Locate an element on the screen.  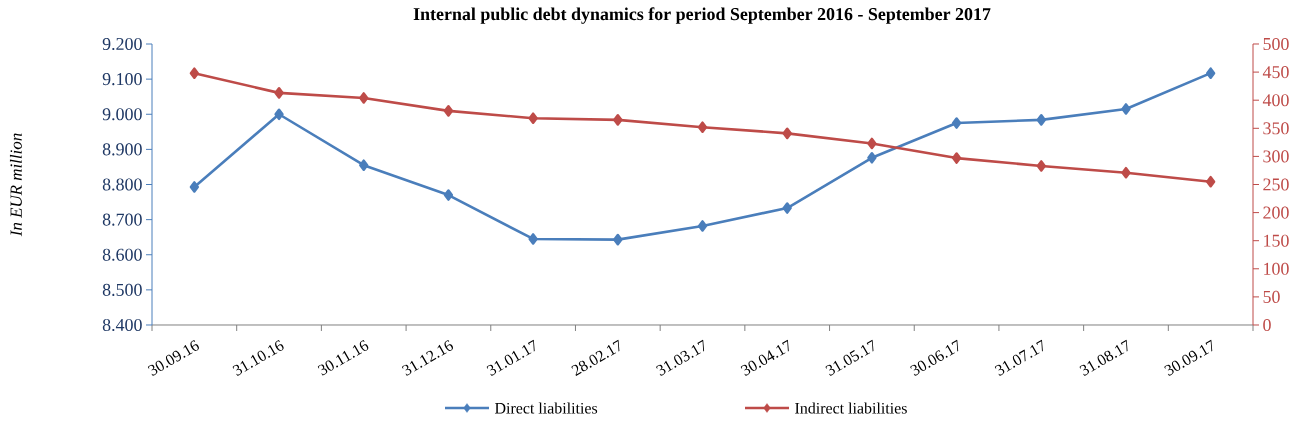
y-tick-label: 8.500 is located at coordinates (122, 289).